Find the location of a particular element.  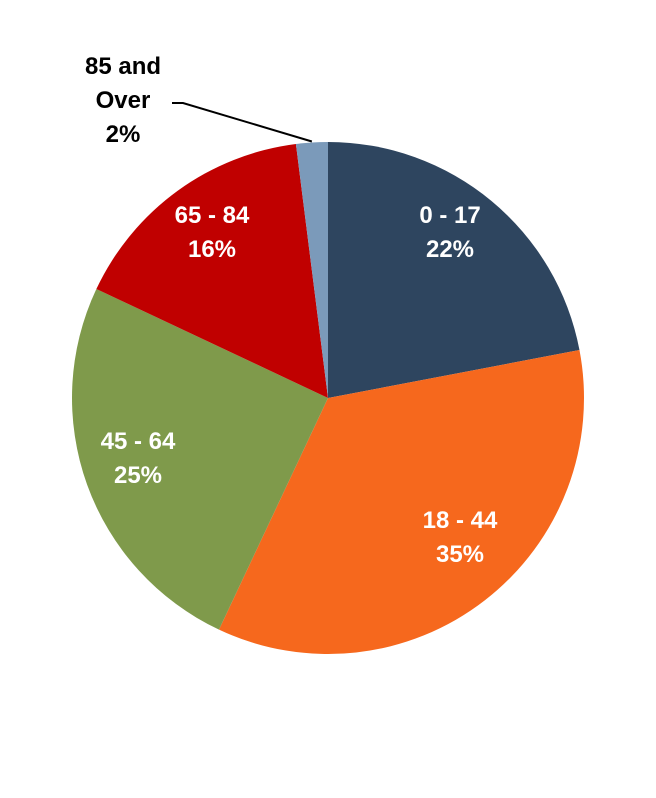

slice-label-4-line-2: 2% is located at coordinates (123, 134).